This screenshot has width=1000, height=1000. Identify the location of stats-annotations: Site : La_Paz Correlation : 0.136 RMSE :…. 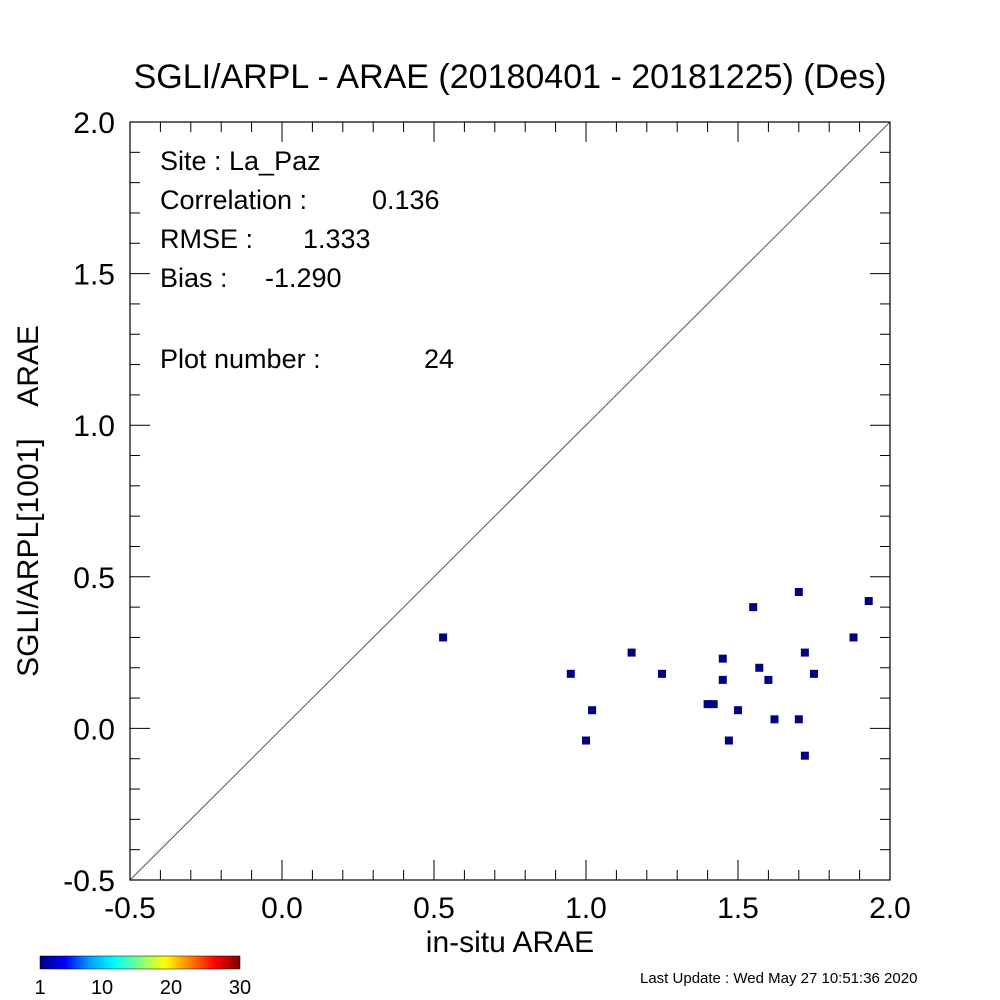
(307, 260).